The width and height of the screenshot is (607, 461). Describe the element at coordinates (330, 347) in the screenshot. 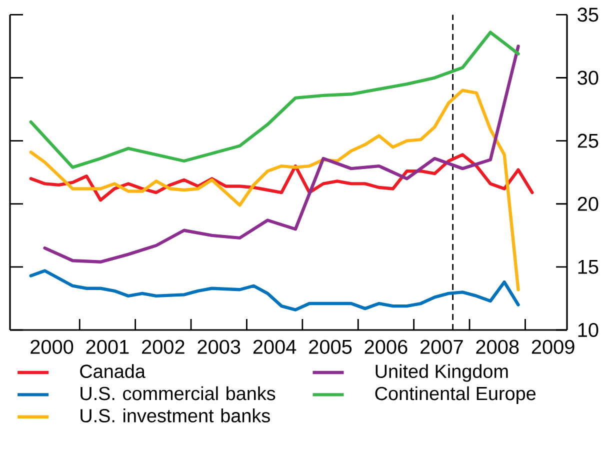

I see `x-tick-label: 2005` at that location.